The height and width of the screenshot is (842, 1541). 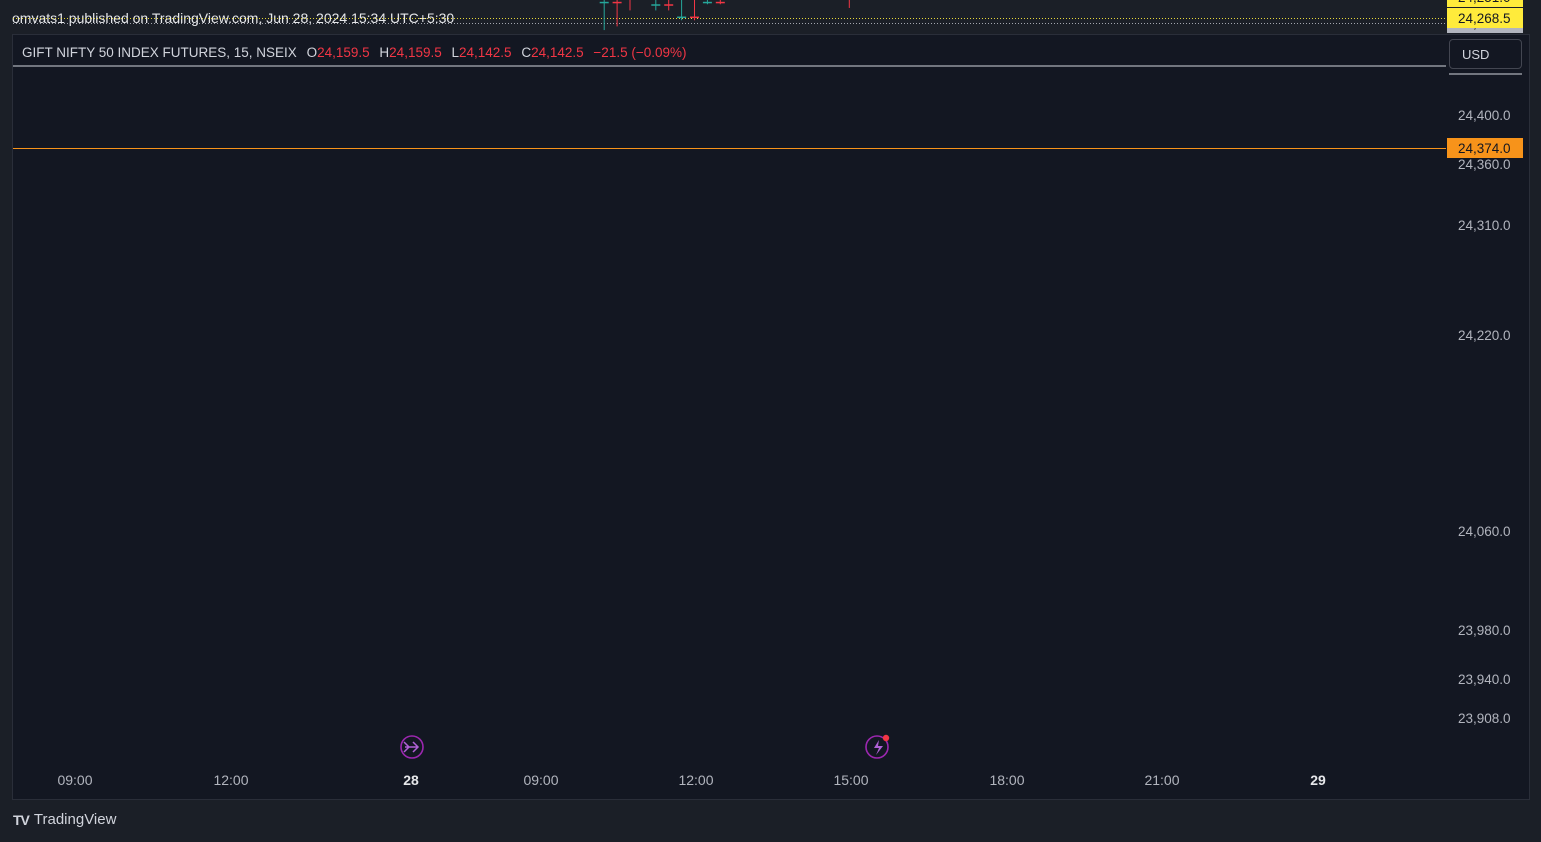 I want to click on low-value: 24,142.5, so click(x=485, y=52).